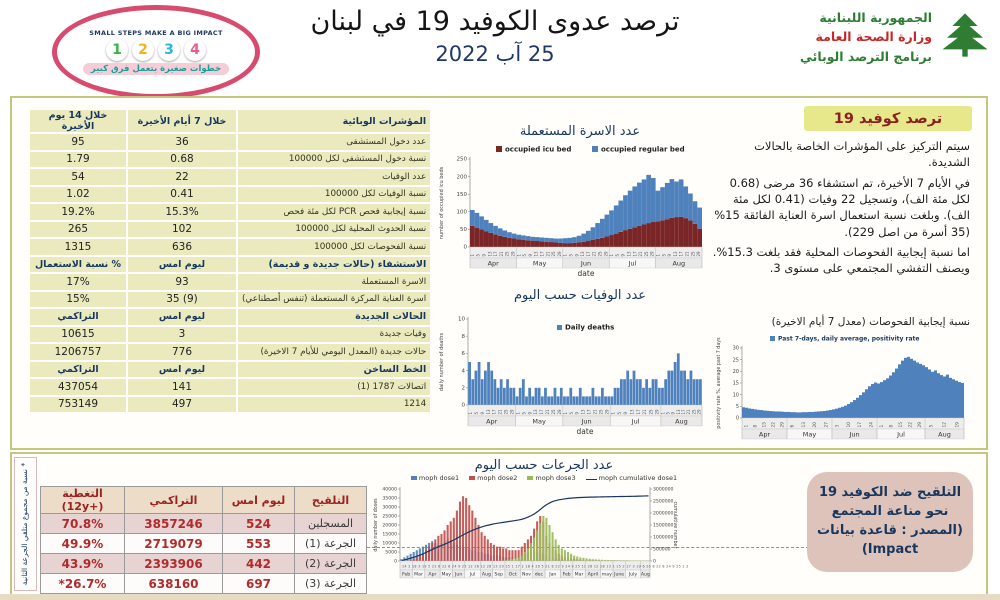  I want to click on indicator-label: 1214, so click(334, 404).